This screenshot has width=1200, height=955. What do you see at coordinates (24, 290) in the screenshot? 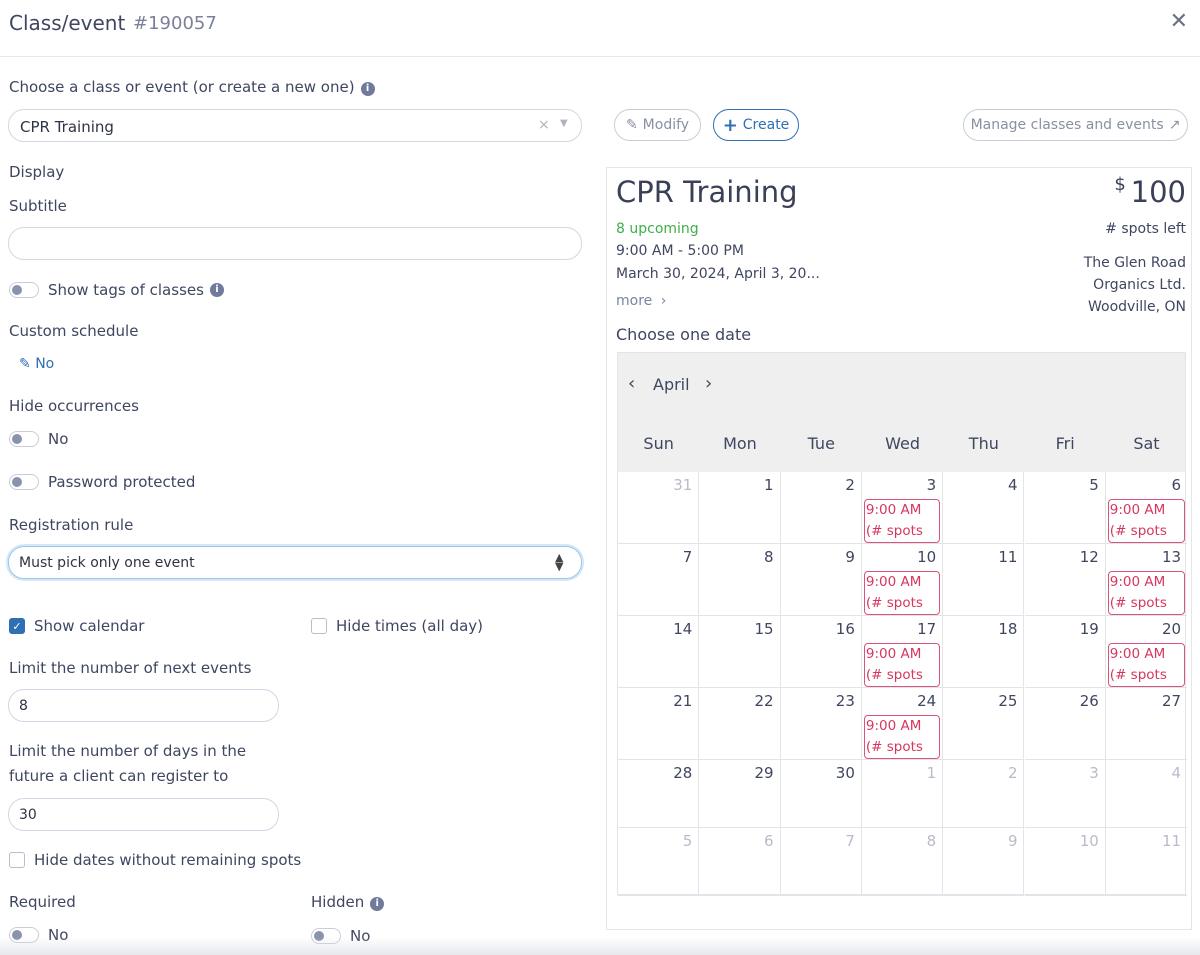
I see `show-tags-toggle` at bounding box center [24, 290].